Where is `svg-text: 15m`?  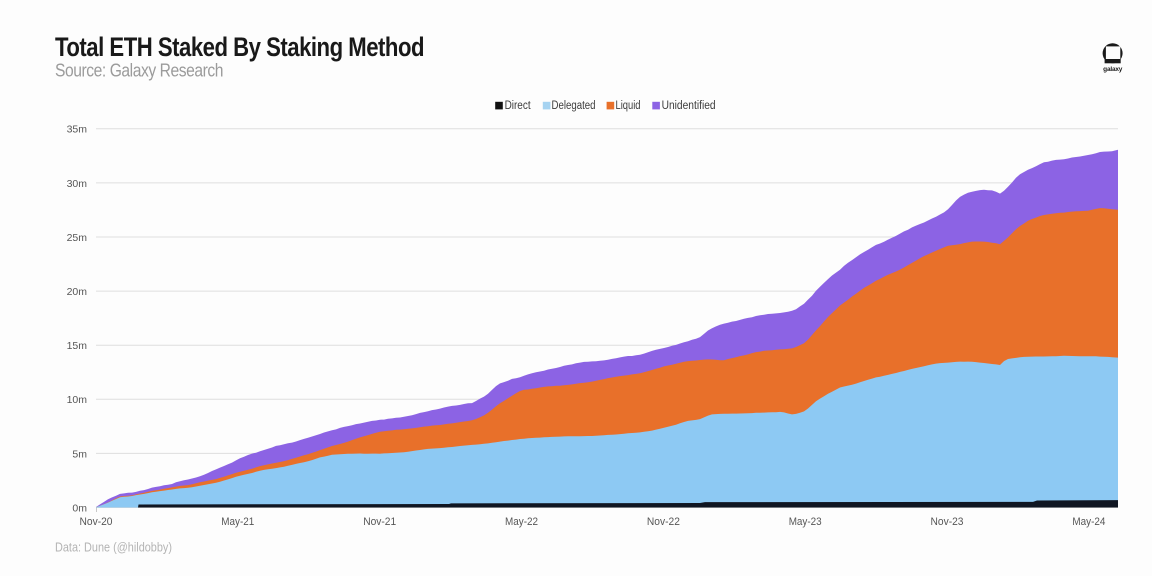
svg-text: 15m is located at coordinates (77, 346).